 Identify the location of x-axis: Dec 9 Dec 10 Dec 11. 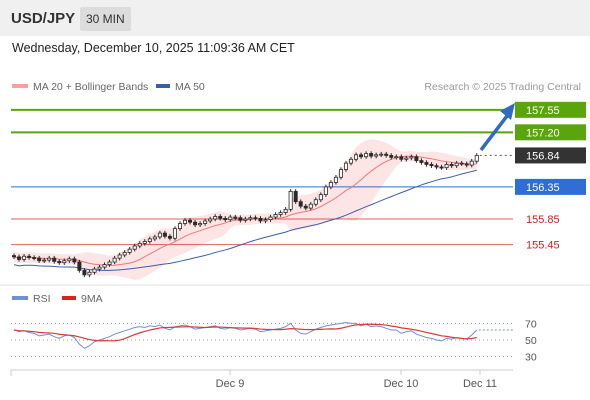
(356, 380).